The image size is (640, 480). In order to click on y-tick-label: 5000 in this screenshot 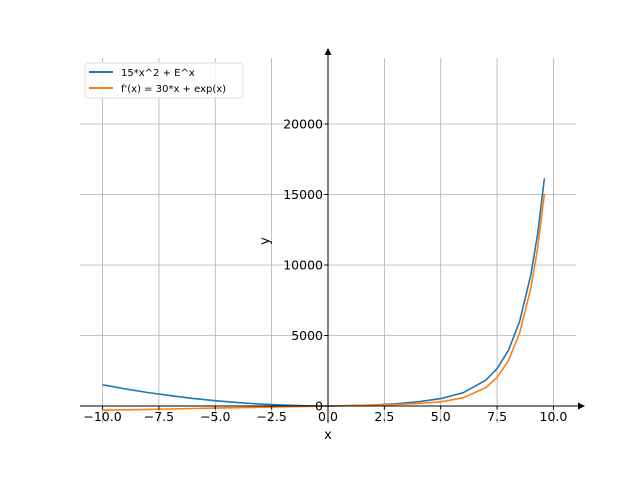, I will do `click(307, 335)`.